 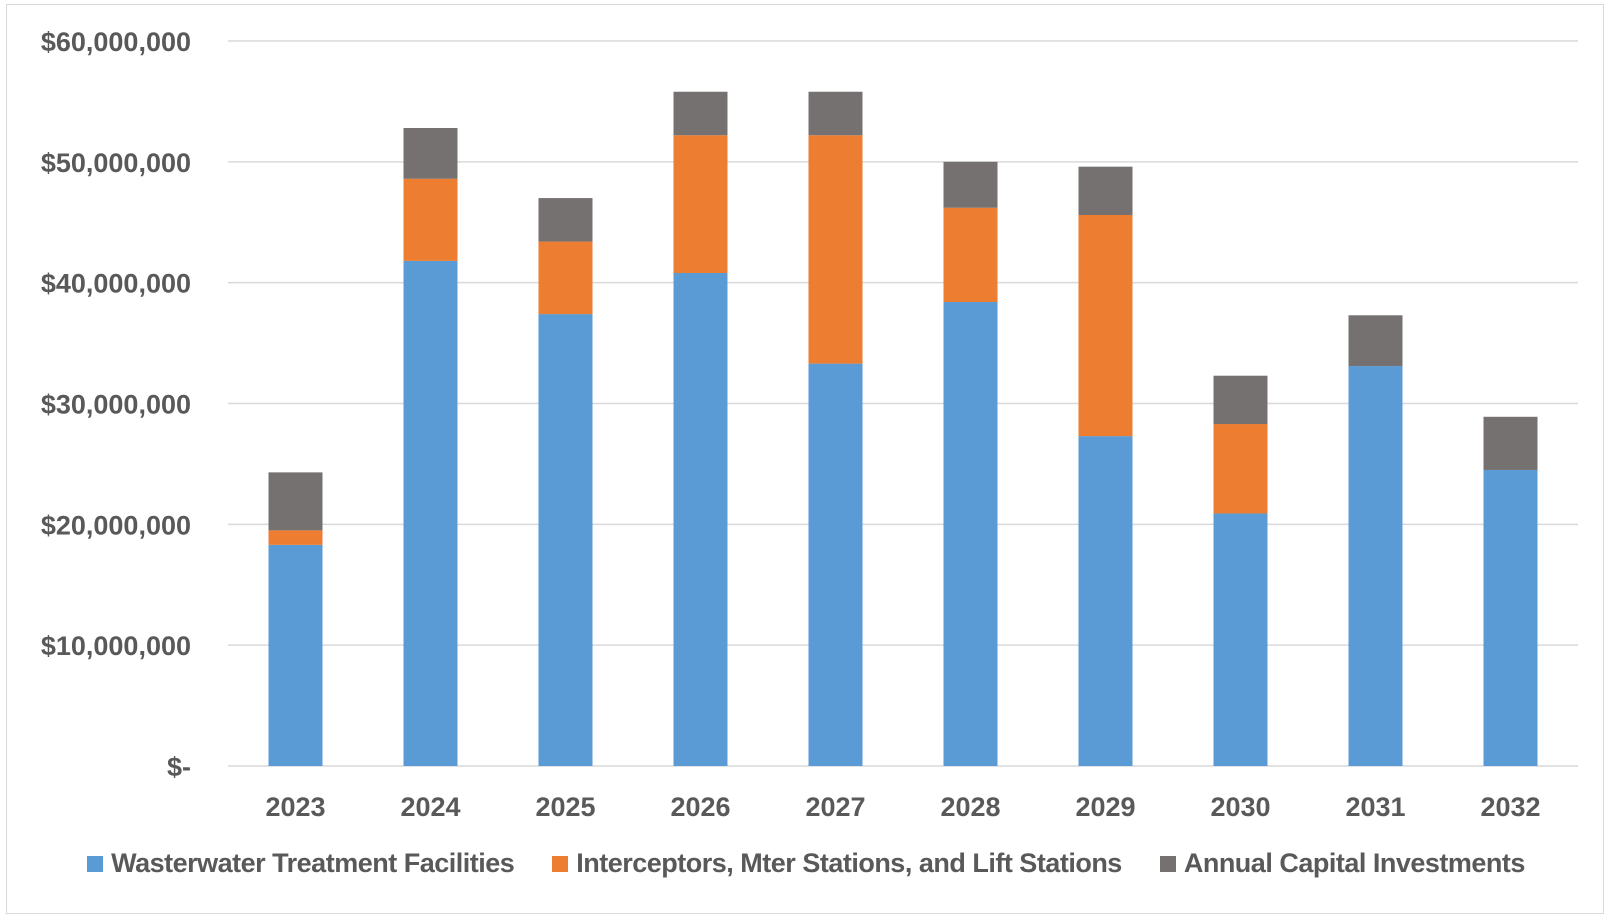 What do you see at coordinates (1354, 863) in the screenshot?
I see `legend-label: Annual Capital Investments` at bounding box center [1354, 863].